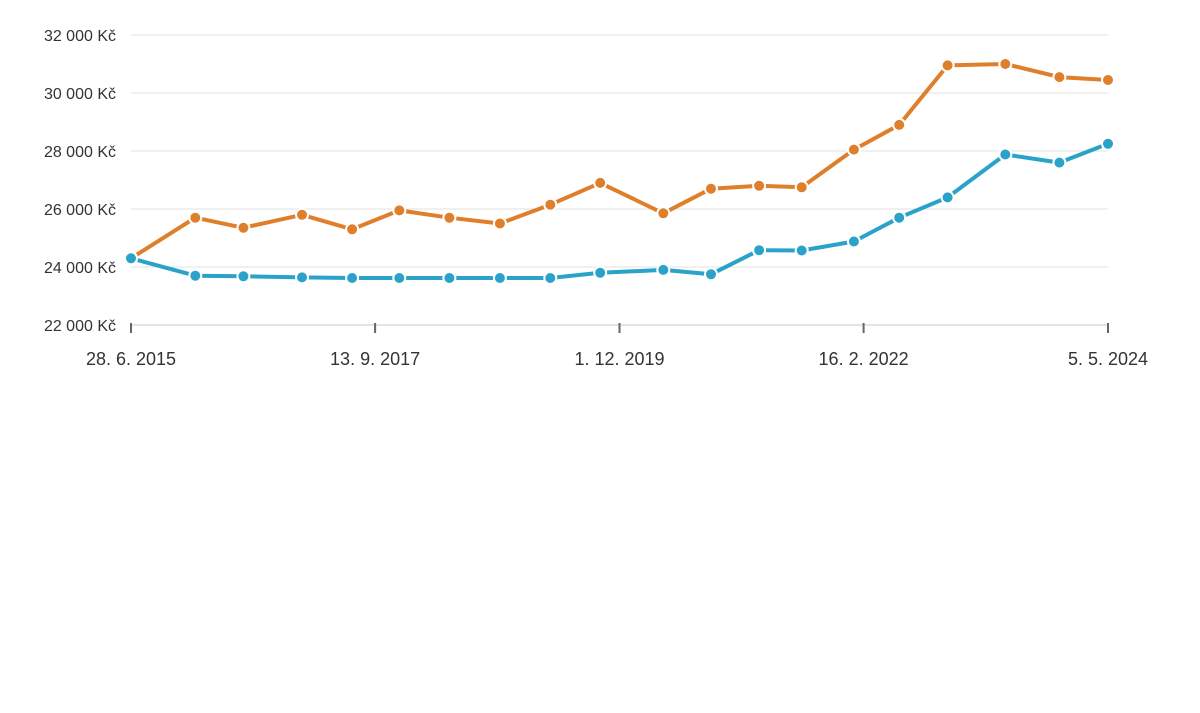  I want to click on y-tick-label: 24 000 Kč, so click(80, 268).